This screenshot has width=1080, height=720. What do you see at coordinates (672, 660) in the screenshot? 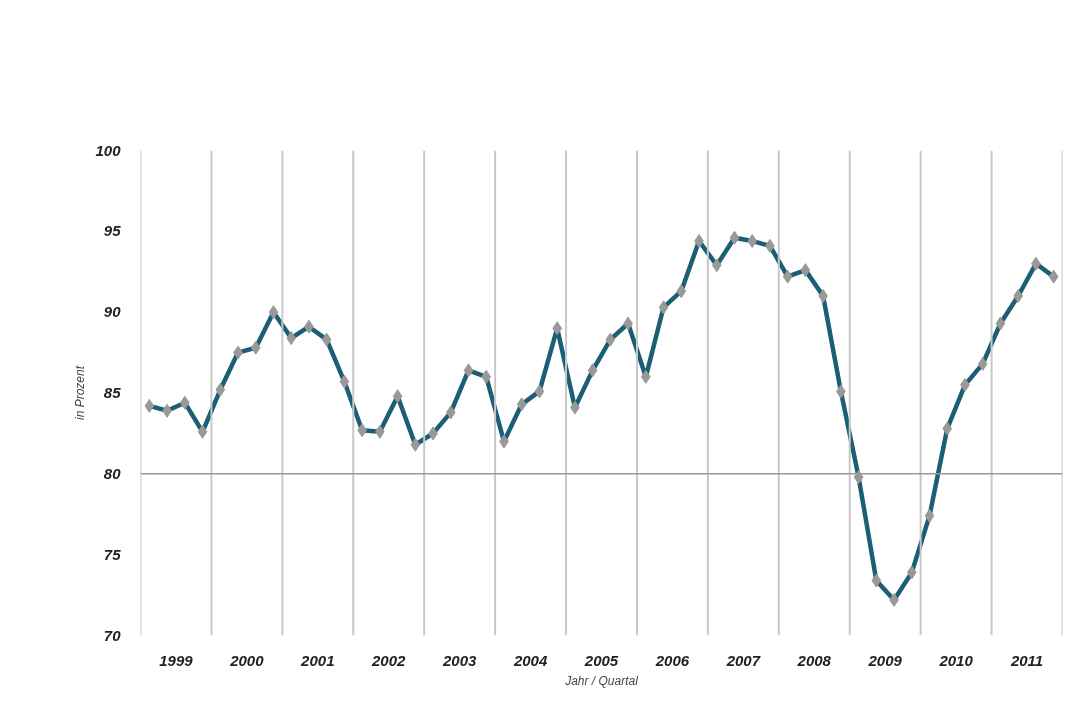
I see `x-tick-label: 2006` at bounding box center [672, 660].